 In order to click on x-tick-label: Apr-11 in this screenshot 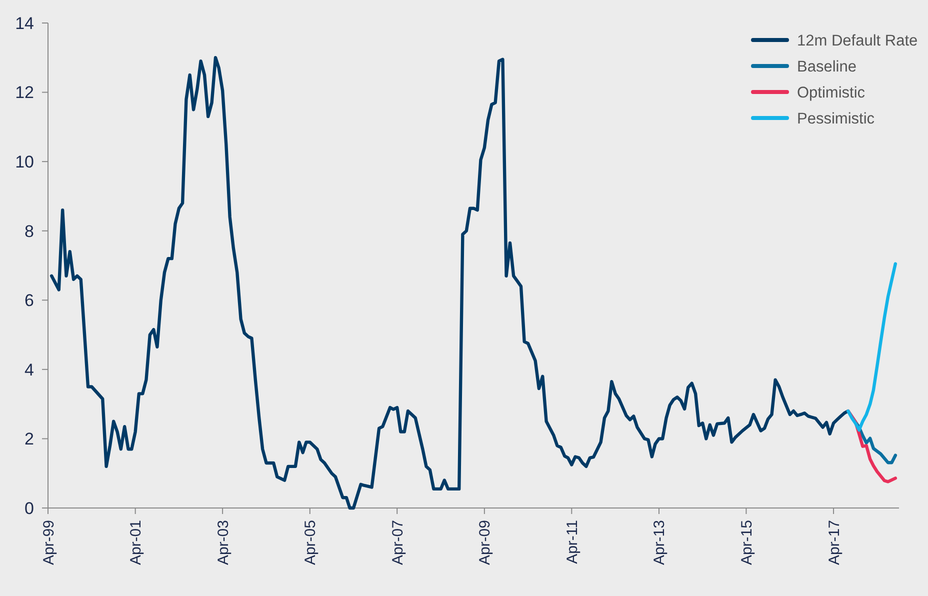, I will do `click(572, 542)`.